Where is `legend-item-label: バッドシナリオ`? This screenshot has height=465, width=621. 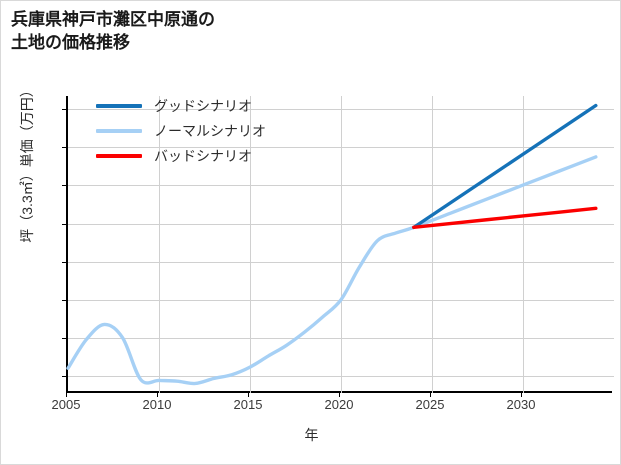 legend-item-label: バッドシナリオ is located at coordinates (203, 155).